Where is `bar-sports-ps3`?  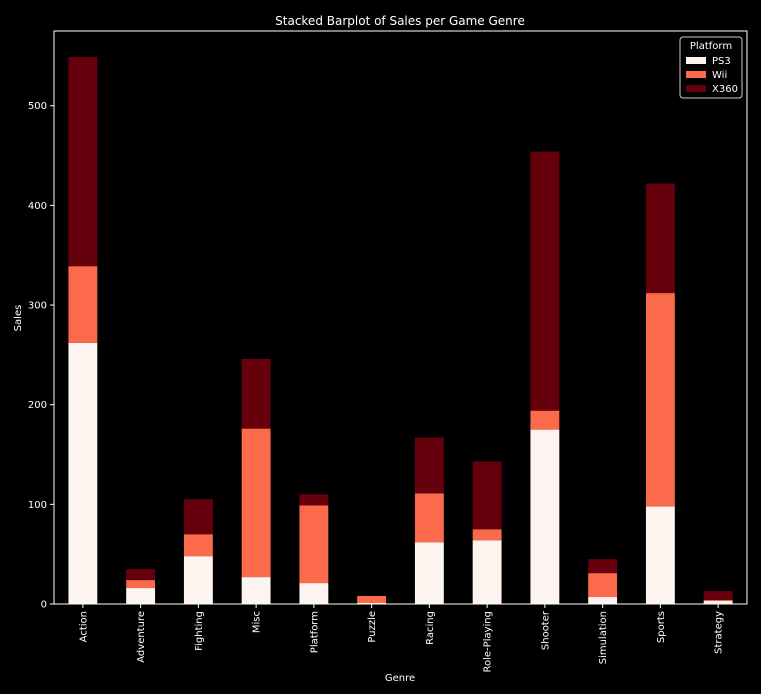 bar-sports-ps3 is located at coordinates (660, 555).